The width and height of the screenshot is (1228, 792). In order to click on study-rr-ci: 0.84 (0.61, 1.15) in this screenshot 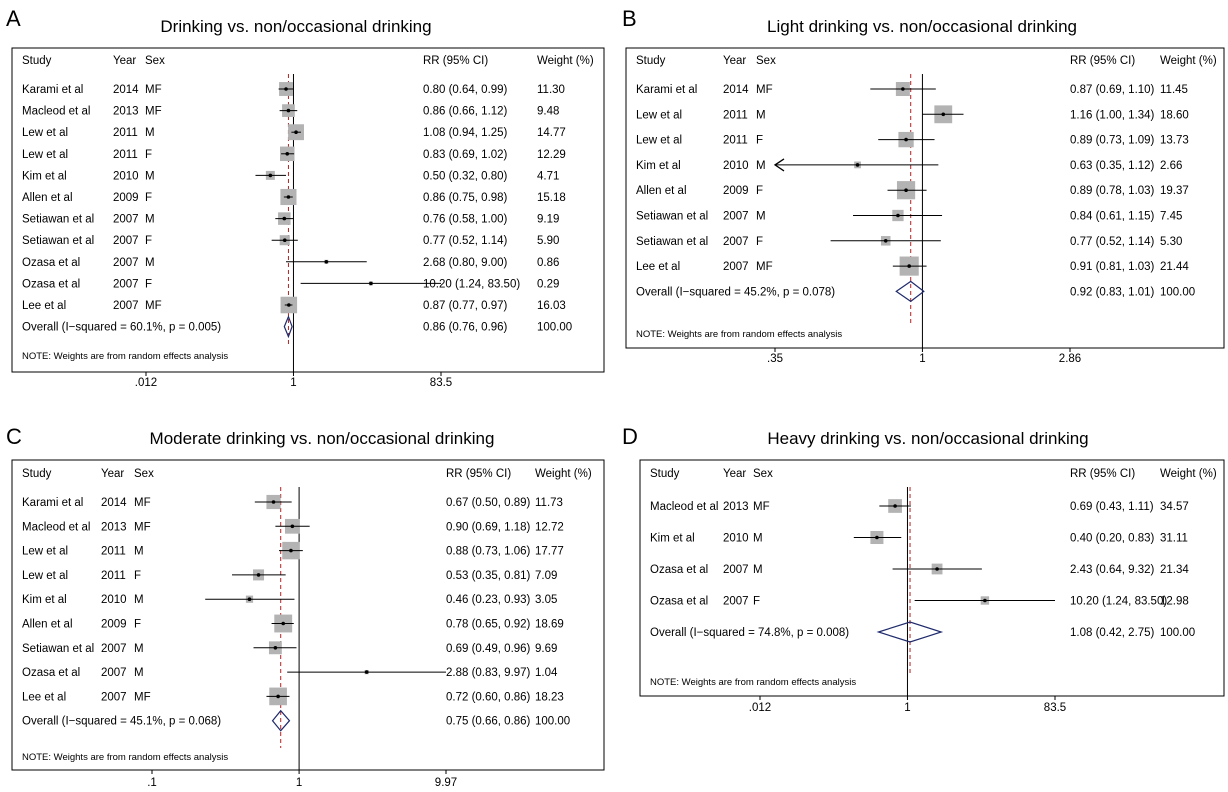, I will do `click(1112, 217)`.